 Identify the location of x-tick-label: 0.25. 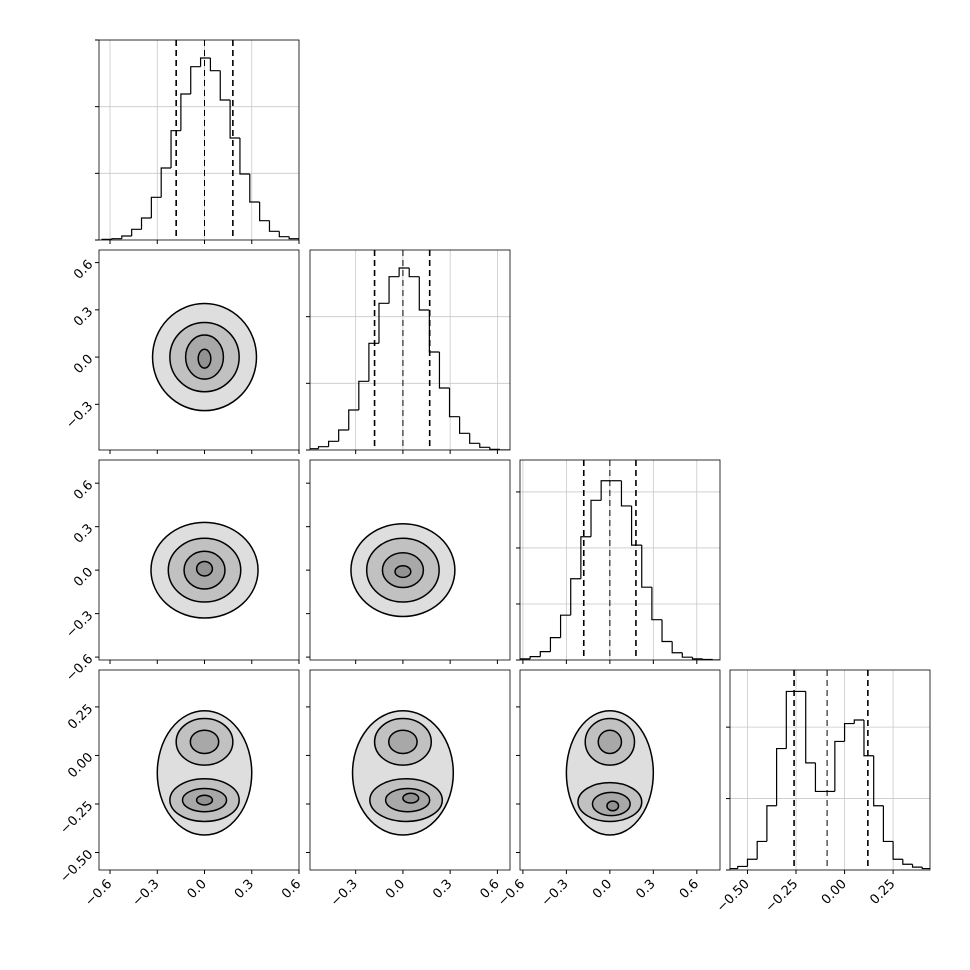
(882, 892).